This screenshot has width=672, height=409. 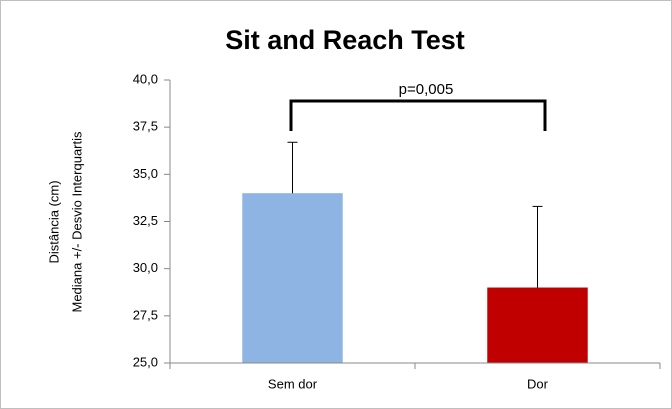 I want to click on significance-bracket, so click(x=418, y=115).